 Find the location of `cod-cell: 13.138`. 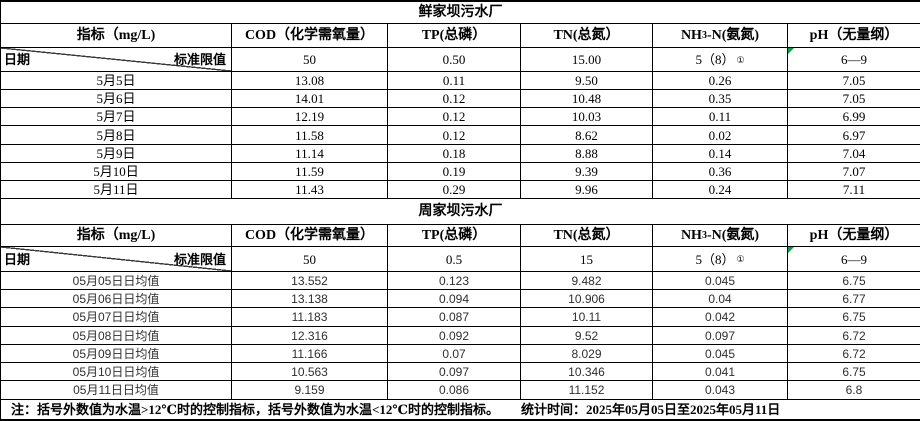

cod-cell: 13.138 is located at coordinates (310, 299).